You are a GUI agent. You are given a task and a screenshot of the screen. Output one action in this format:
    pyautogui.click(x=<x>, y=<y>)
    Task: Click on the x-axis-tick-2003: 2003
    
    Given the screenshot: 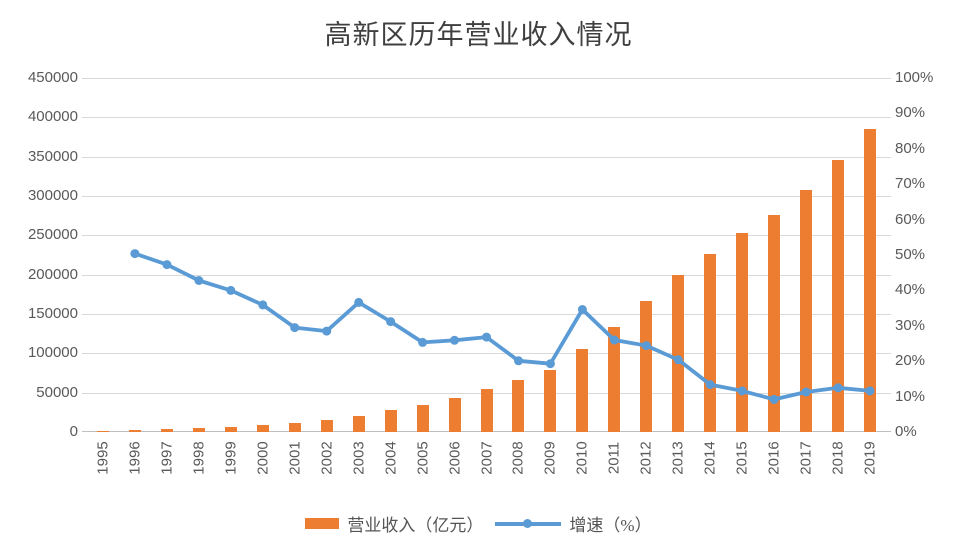 What is the action you would take?
    pyautogui.click(x=359, y=458)
    